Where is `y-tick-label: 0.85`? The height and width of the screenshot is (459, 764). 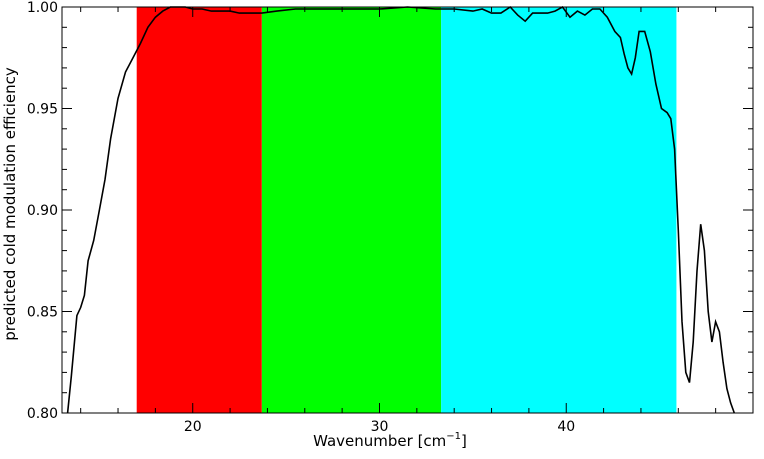 y-tick-label: 0.85 is located at coordinates (42, 313).